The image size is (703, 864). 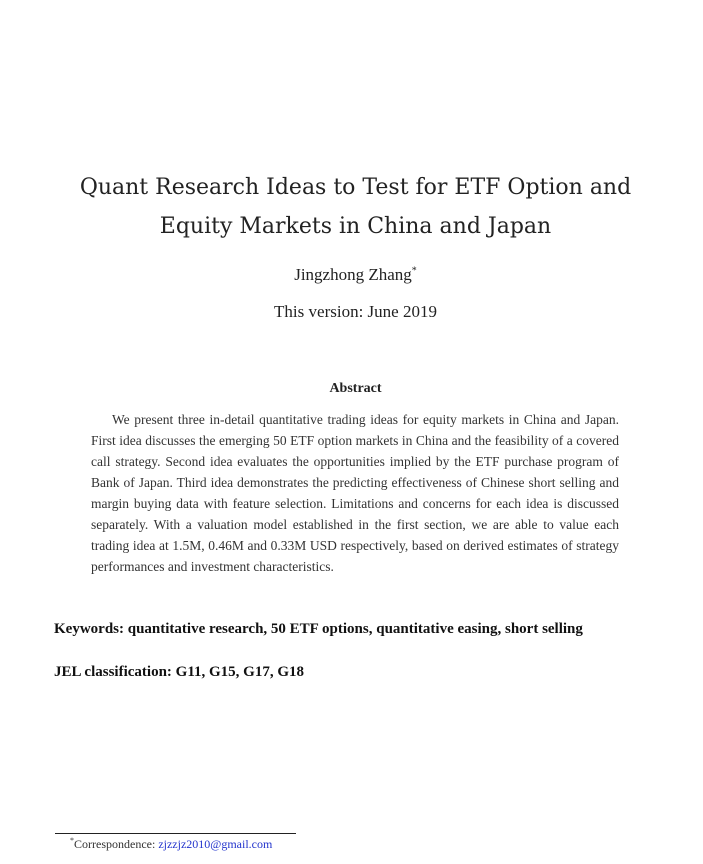 I want to click on jel-classification: JEL classification: G11, G15, G17, G18, so click(x=179, y=672).